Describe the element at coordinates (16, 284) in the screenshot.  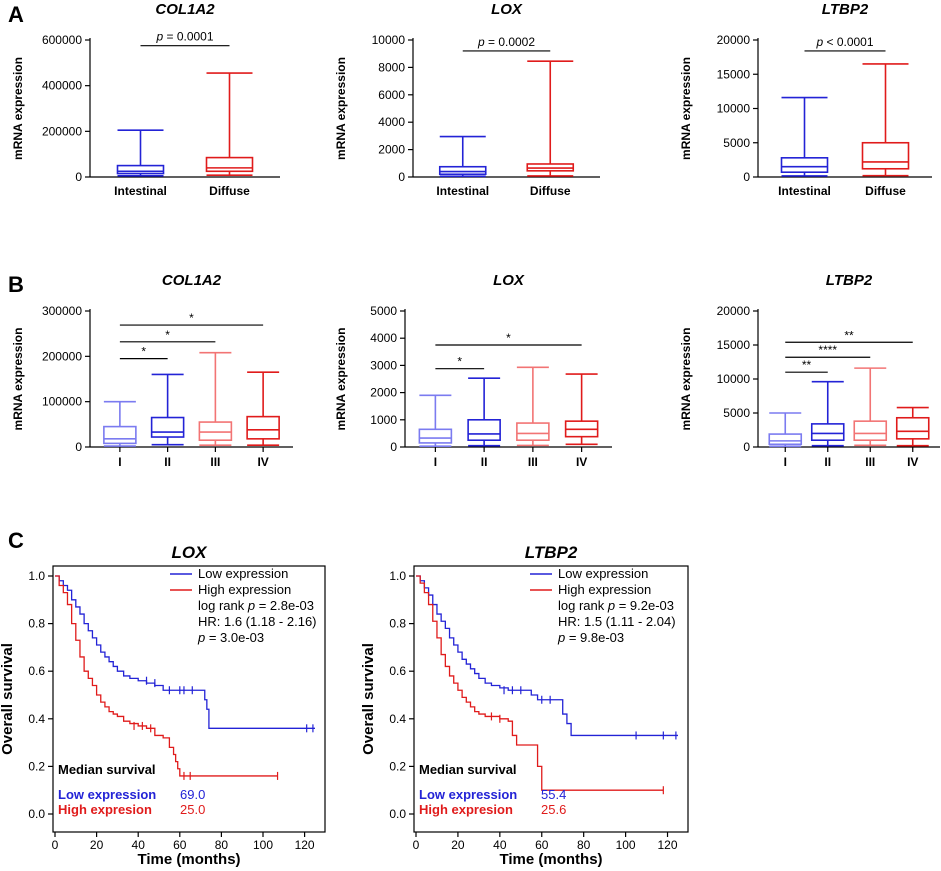
I see `panel-letter-b: B` at that location.